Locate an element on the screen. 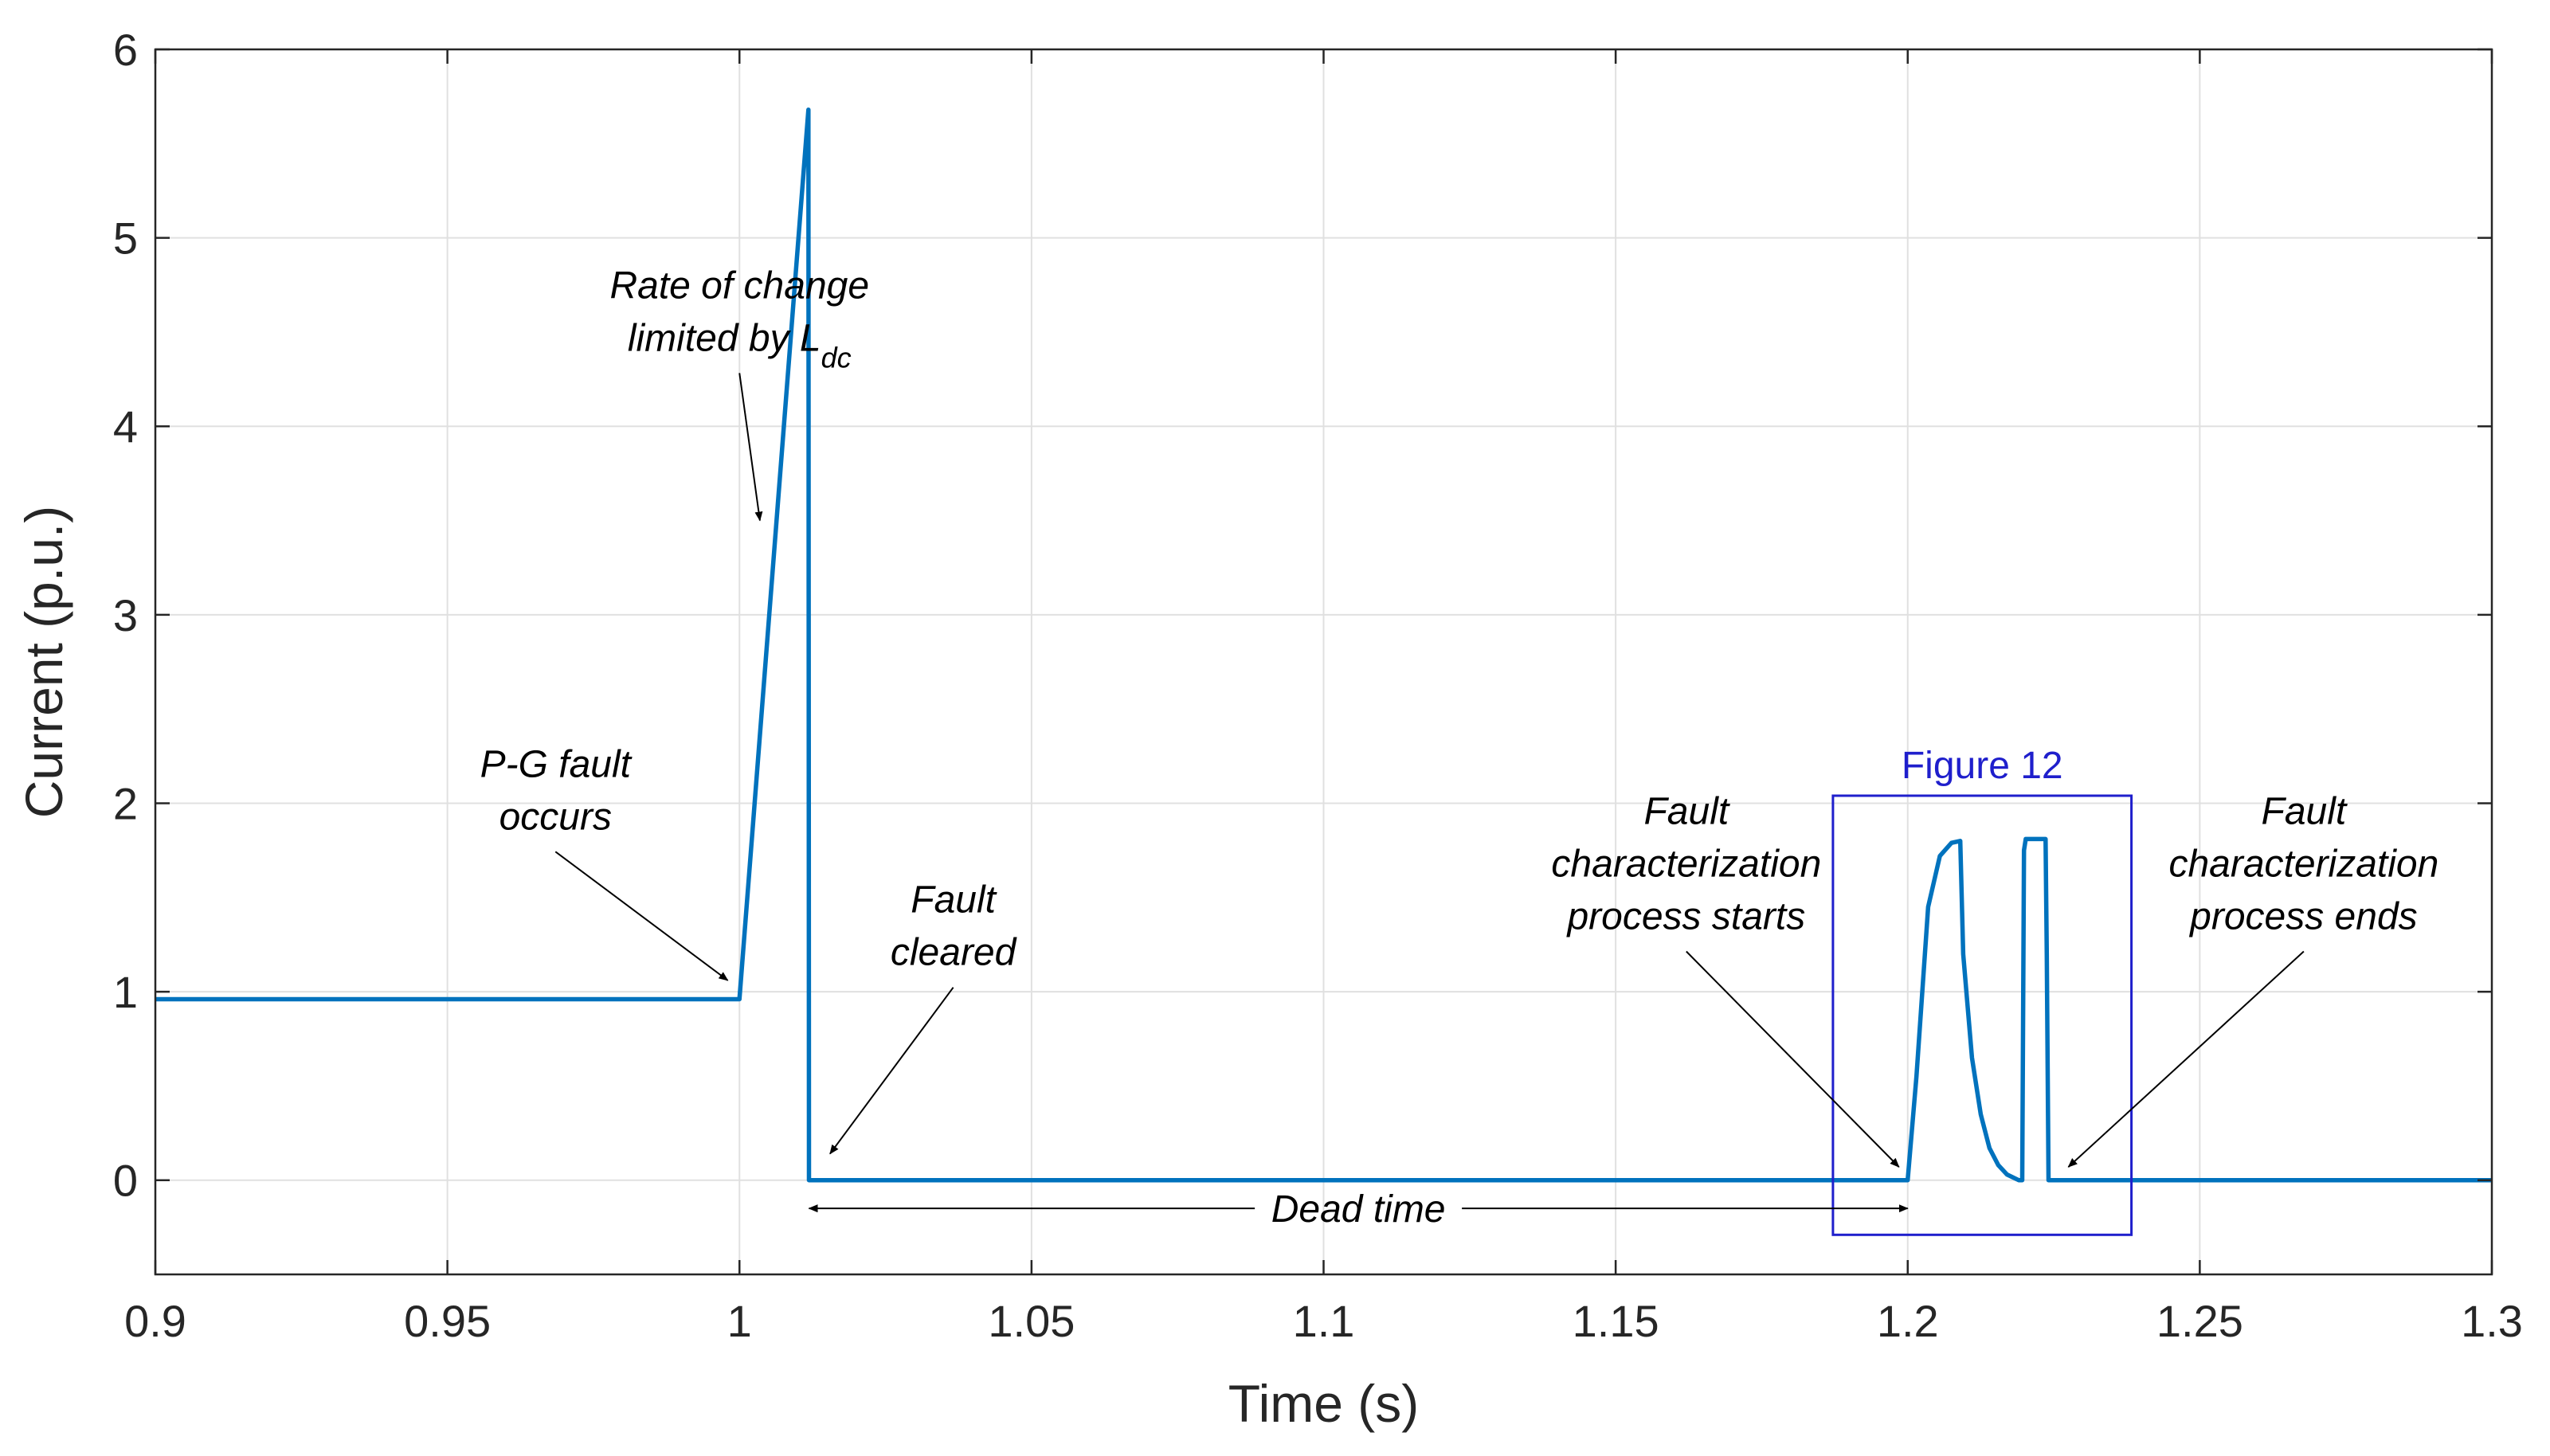  x-tick-label: 1.2 is located at coordinates (1908, 1321).